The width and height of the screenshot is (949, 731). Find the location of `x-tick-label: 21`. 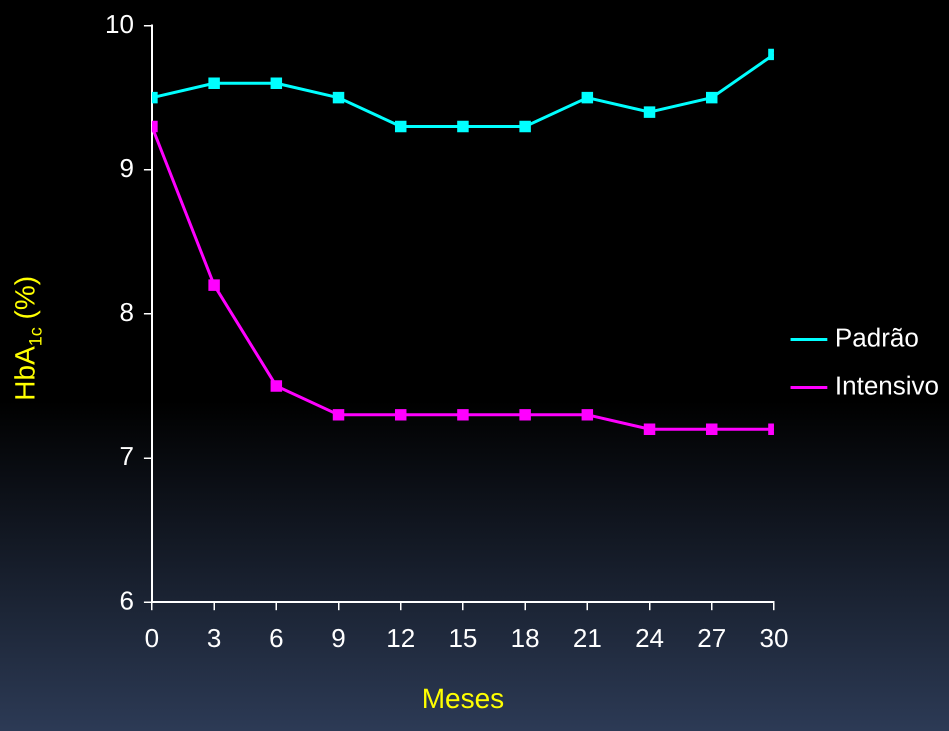

x-tick-label: 21 is located at coordinates (587, 637).